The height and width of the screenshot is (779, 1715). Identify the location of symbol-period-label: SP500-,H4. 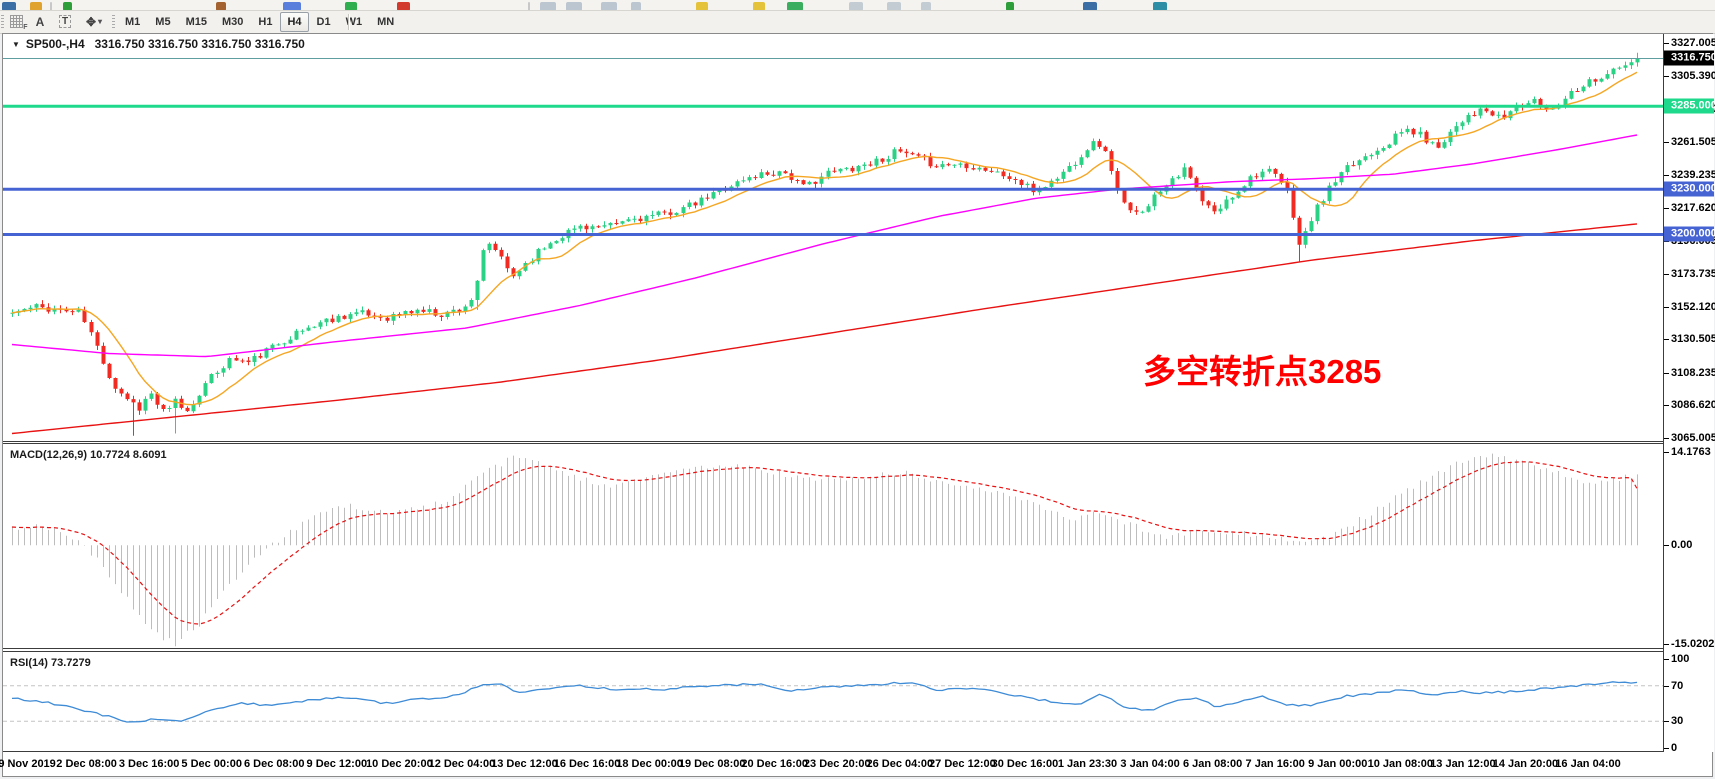
(55, 44).